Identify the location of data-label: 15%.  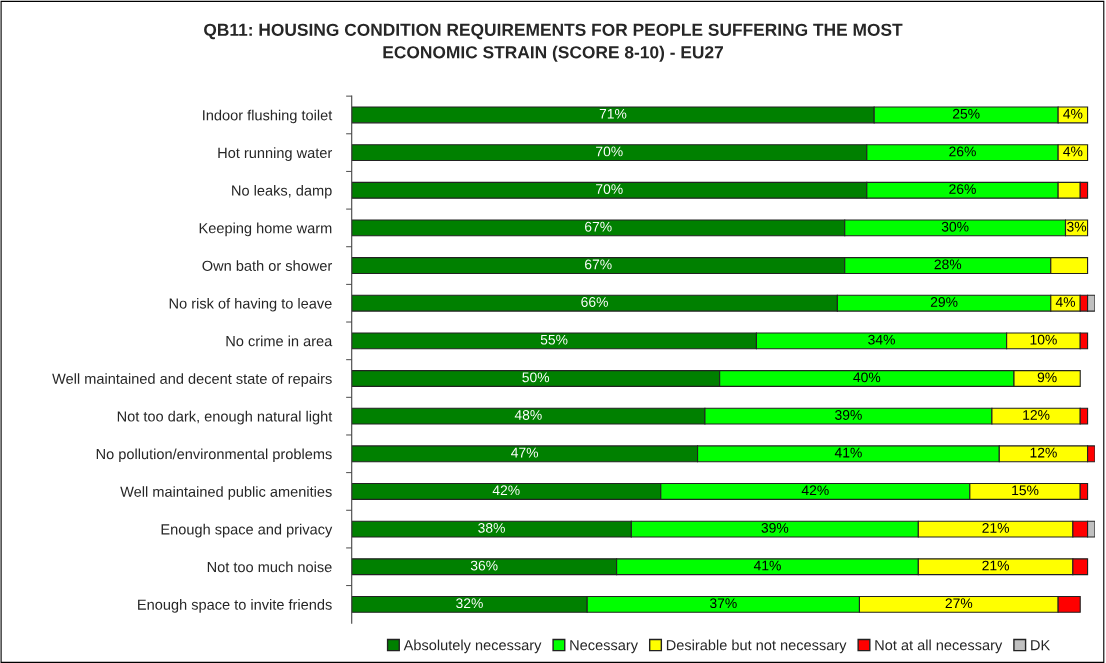
(1025, 490).